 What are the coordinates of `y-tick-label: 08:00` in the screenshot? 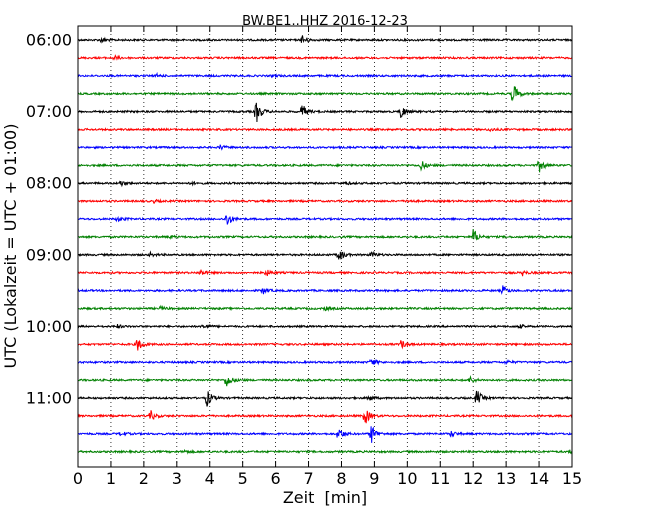 It's located at (49, 183).